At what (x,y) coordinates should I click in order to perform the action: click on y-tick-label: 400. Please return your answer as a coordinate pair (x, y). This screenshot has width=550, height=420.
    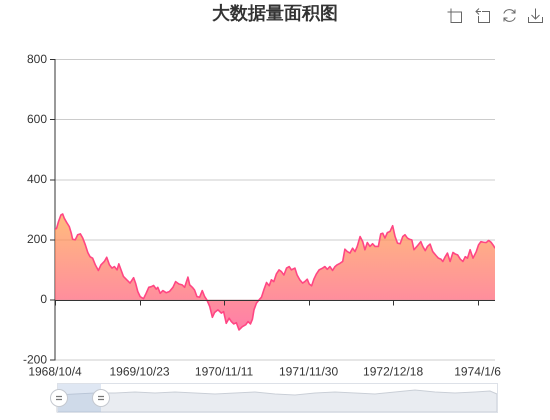
    Looking at the image, I should click on (37, 179).